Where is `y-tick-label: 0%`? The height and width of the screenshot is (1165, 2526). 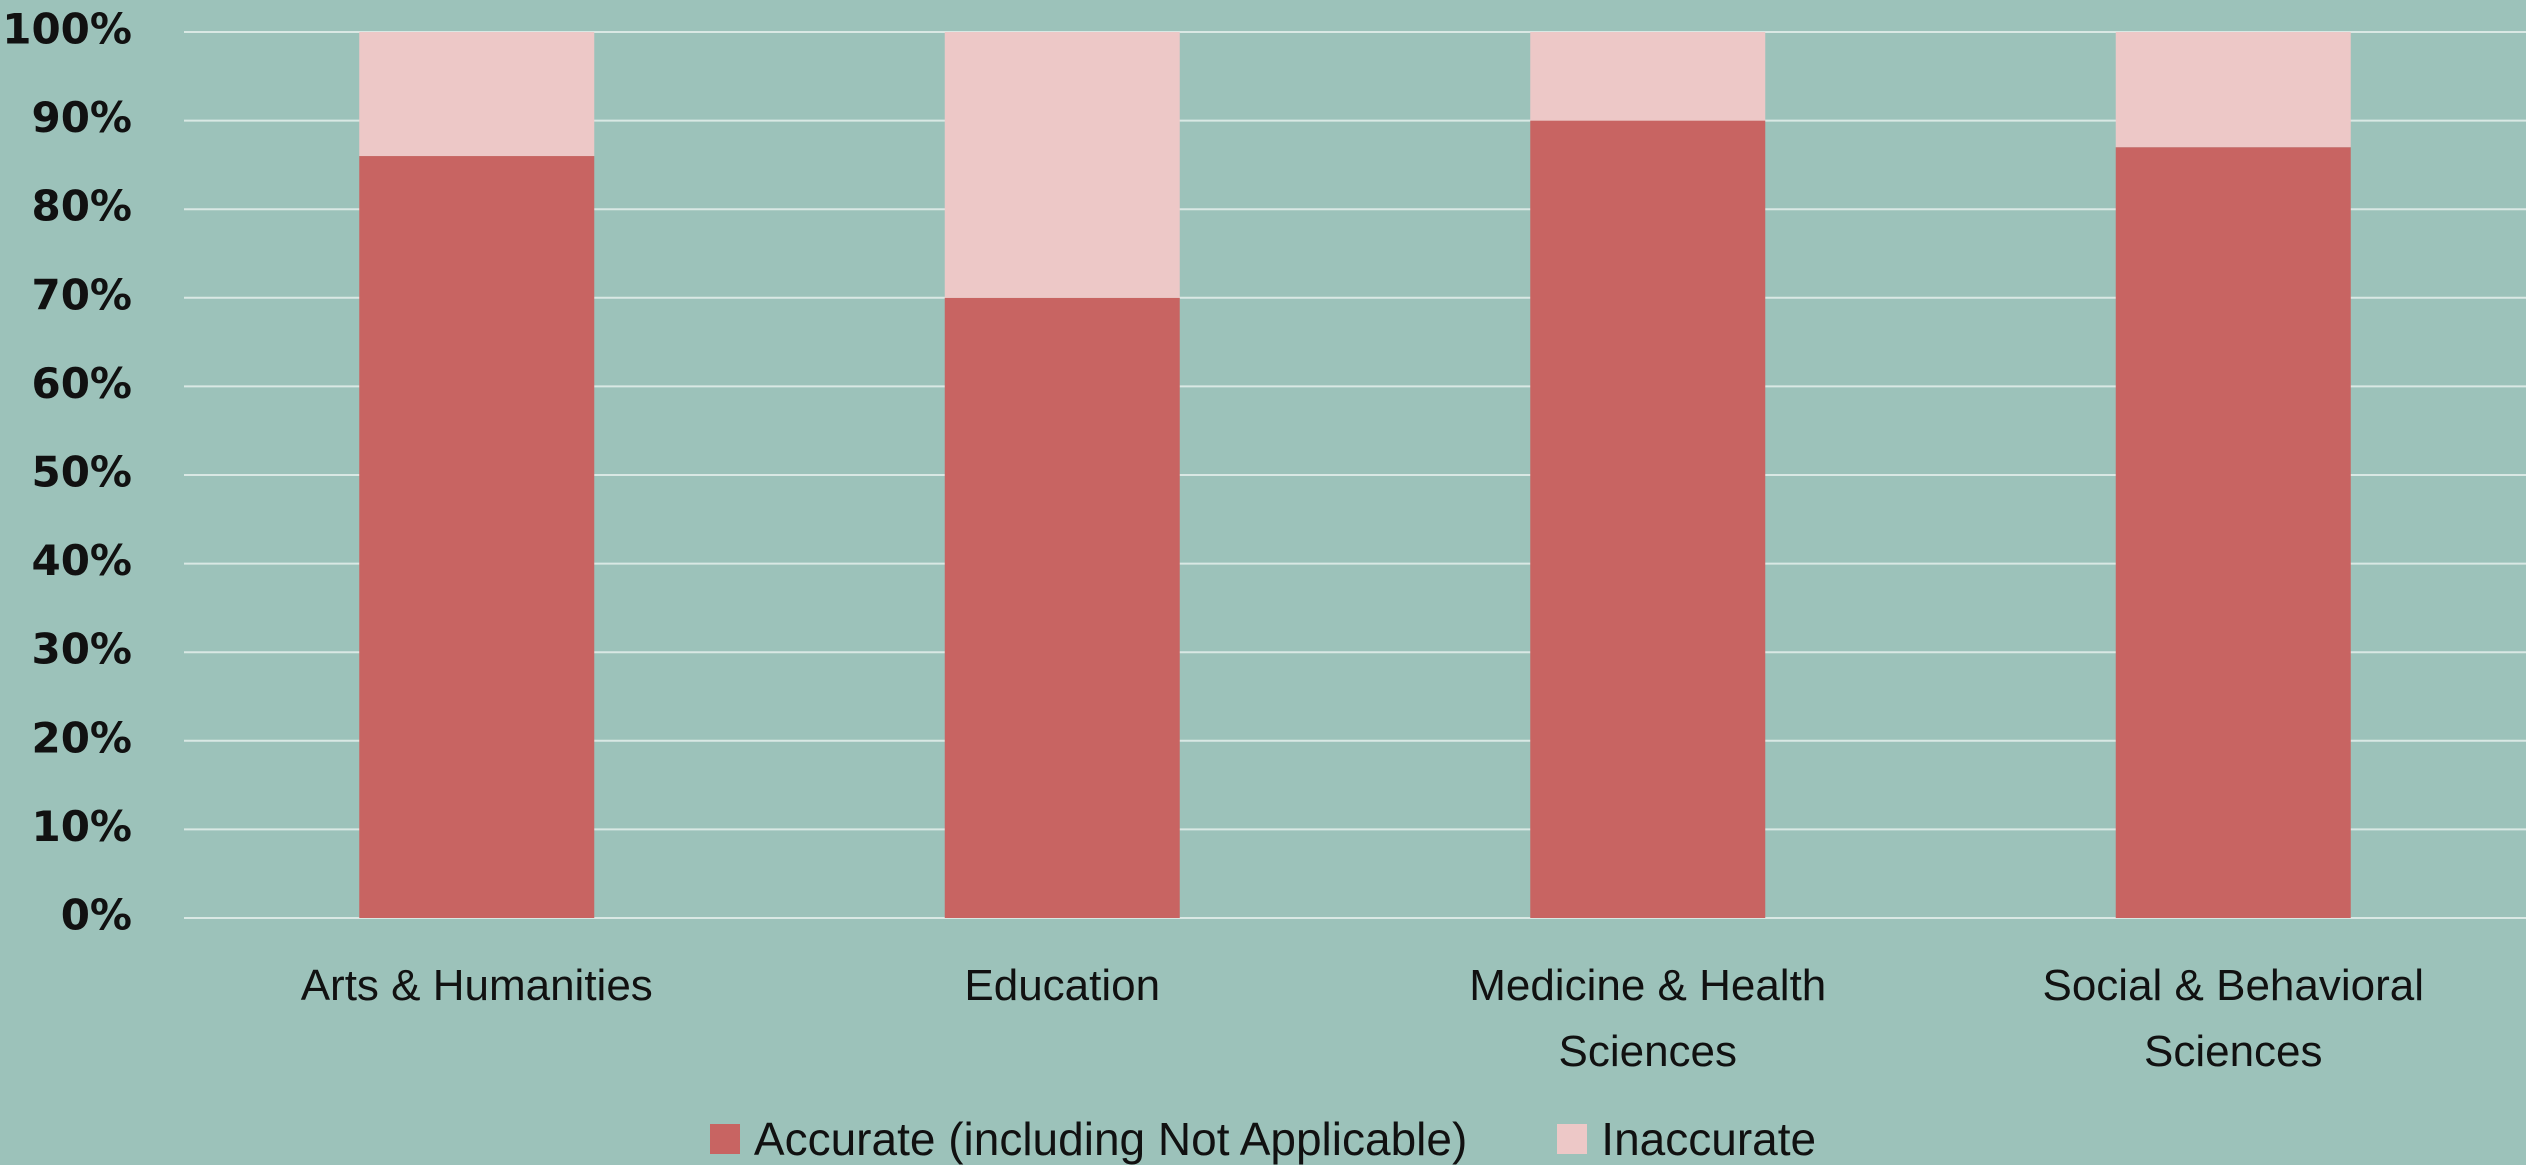 y-tick-label: 0% is located at coordinates (96, 915).